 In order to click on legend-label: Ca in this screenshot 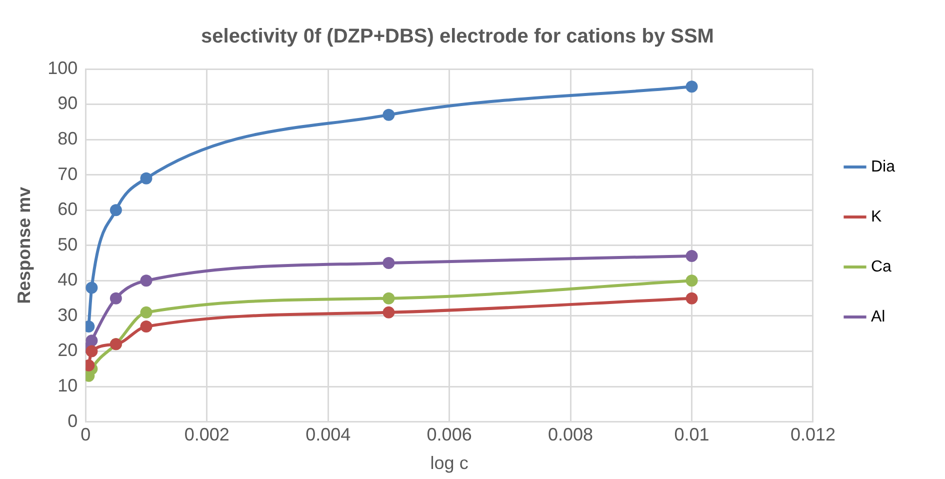, I will do `click(881, 267)`.